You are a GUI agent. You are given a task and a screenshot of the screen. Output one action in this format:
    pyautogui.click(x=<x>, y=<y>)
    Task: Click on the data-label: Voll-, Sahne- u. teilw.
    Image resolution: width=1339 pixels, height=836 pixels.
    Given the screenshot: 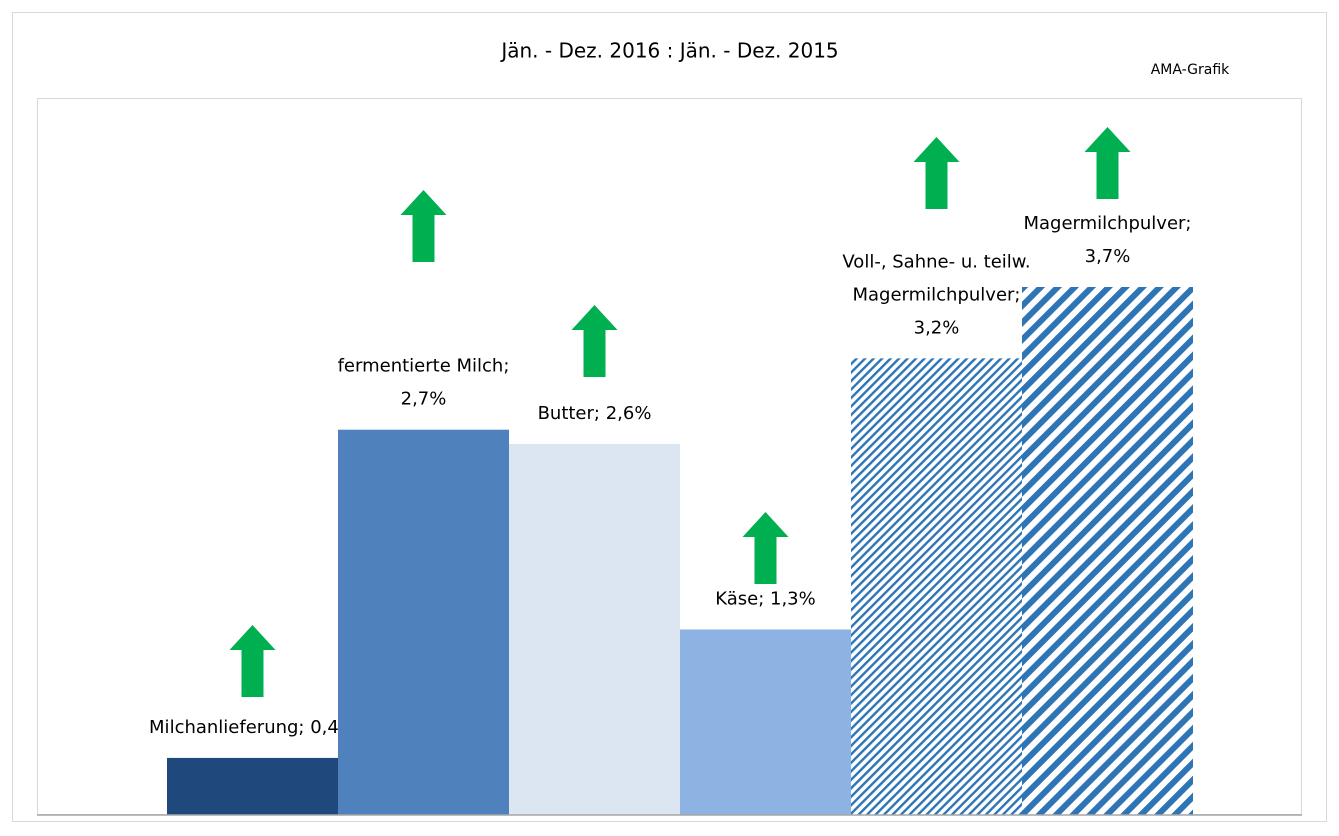 What is the action you would take?
    pyautogui.click(x=936, y=261)
    